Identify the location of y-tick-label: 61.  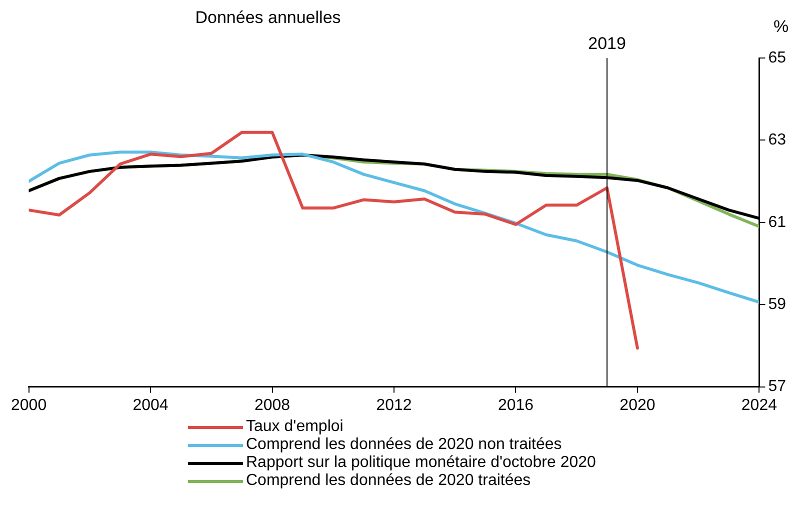
(777, 222).